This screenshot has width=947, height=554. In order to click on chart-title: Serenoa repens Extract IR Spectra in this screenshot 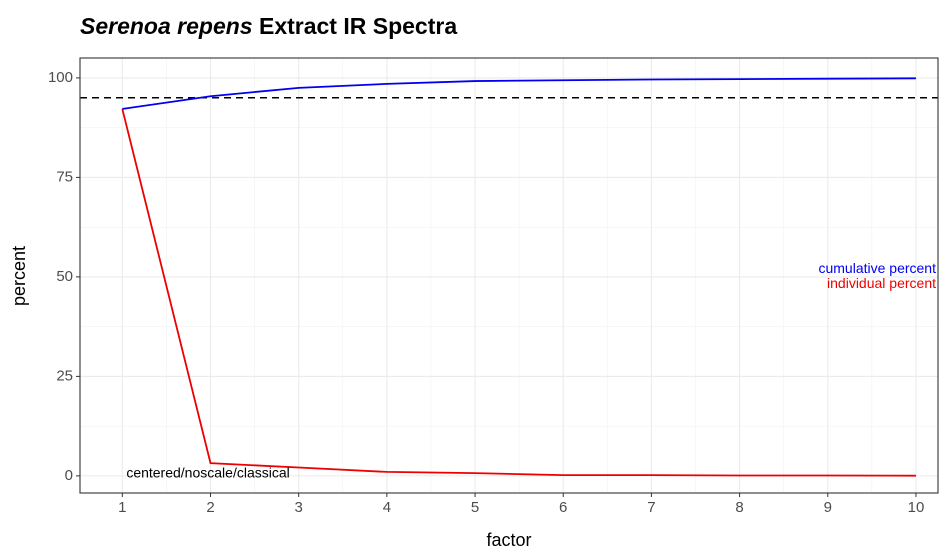, I will do `click(268, 26)`.